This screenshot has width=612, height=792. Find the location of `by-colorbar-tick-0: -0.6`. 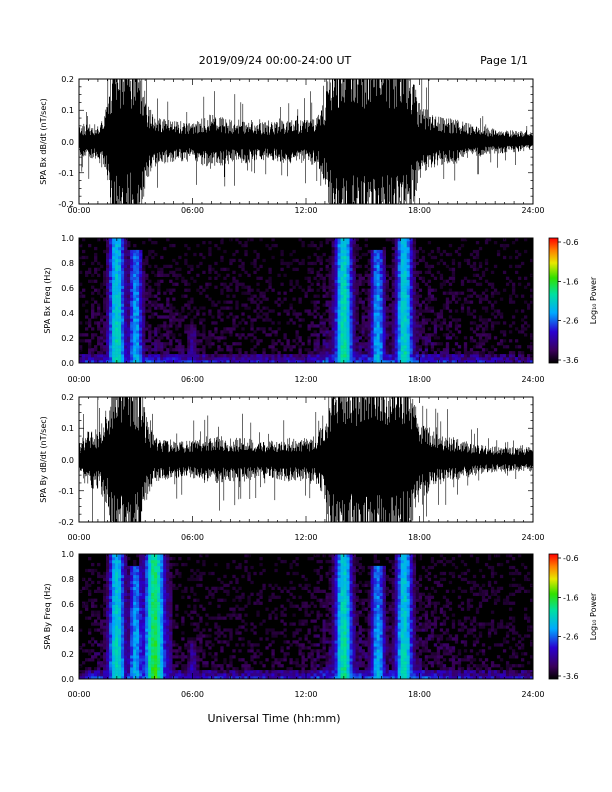

by-colorbar-tick-0: -0.6 is located at coordinates (571, 558).